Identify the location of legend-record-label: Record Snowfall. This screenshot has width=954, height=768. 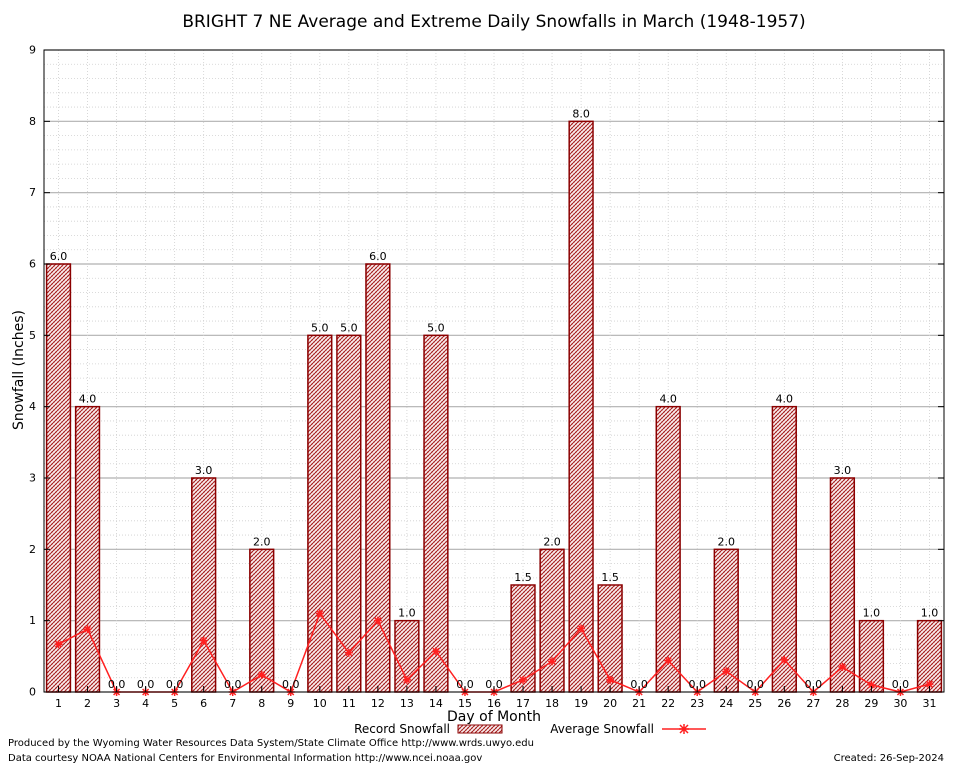
(402, 729).